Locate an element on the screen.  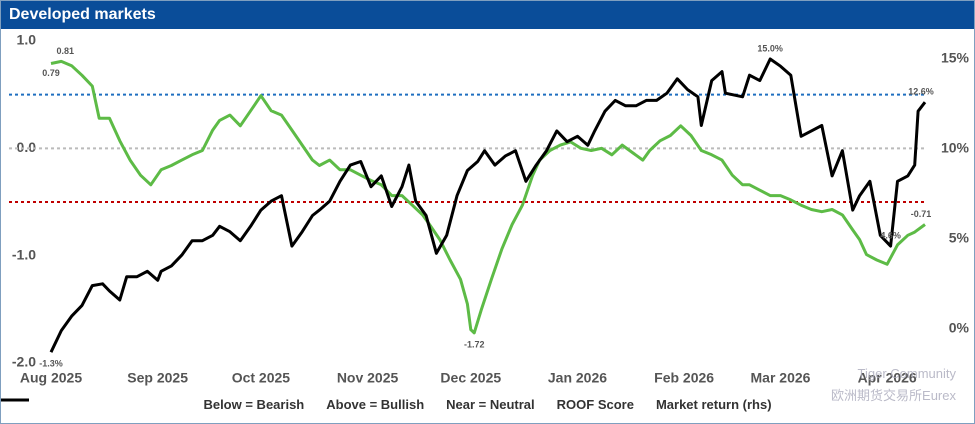
legend-item: Above = Bullish is located at coordinates (213, 404).